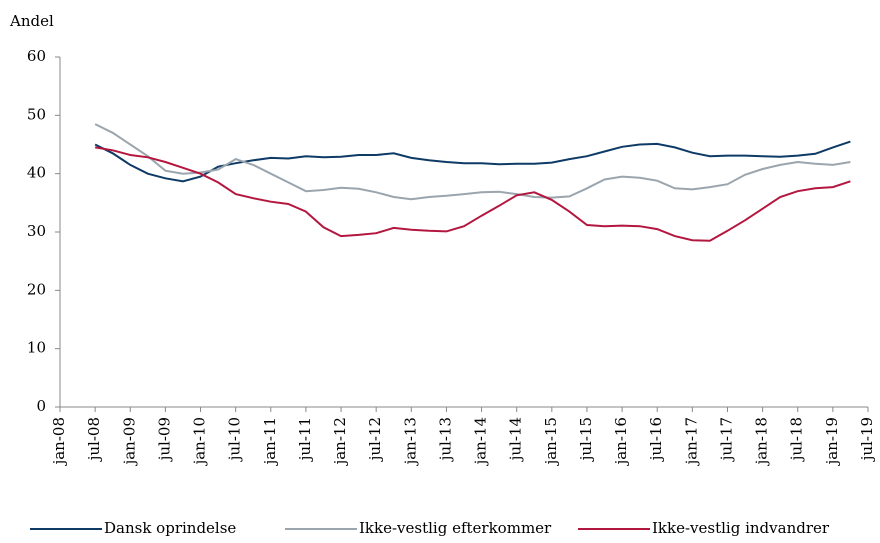 The image size is (880, 543). I want to click on x-tick-label: jul-08, so click(94, 439).